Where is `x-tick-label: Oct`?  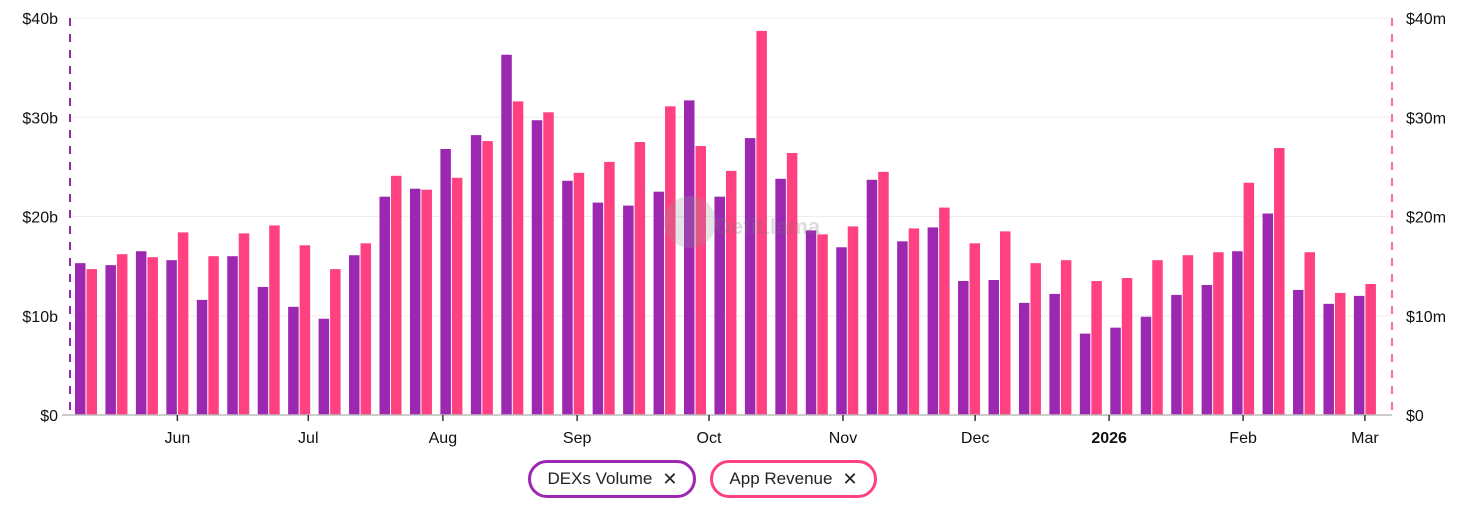
x-tick-label: Oct is located at coordinates (709, 438).